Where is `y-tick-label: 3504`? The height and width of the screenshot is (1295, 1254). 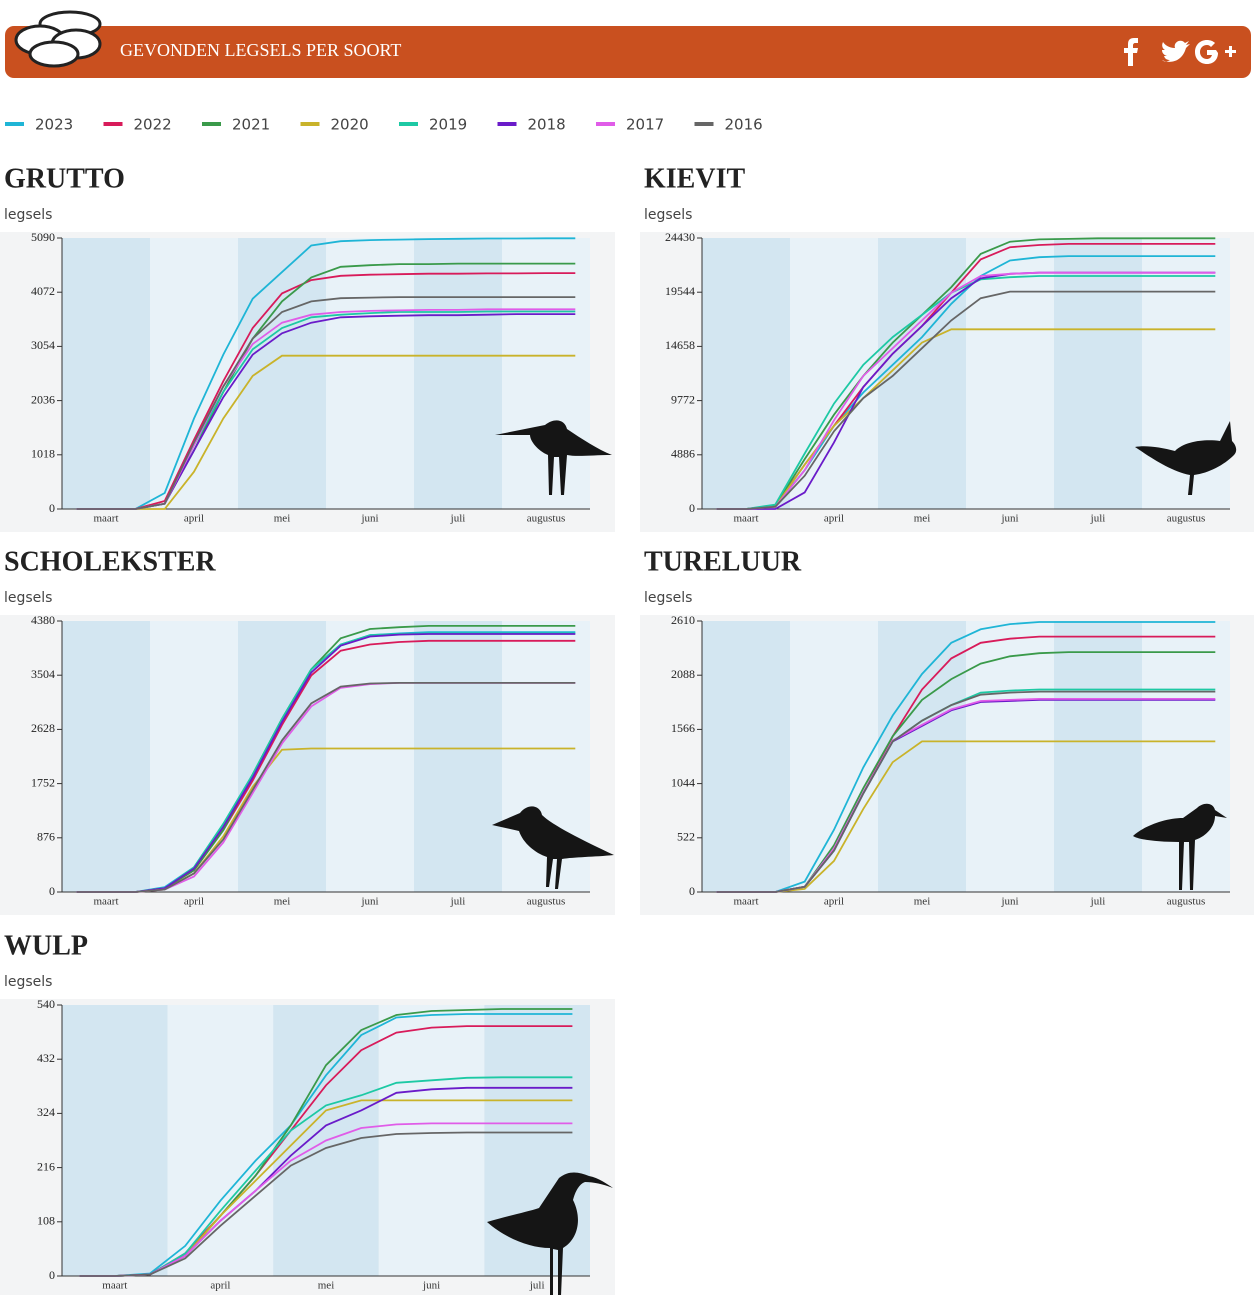 y-tick-label: 3504 is located at coordinates (43, 674).